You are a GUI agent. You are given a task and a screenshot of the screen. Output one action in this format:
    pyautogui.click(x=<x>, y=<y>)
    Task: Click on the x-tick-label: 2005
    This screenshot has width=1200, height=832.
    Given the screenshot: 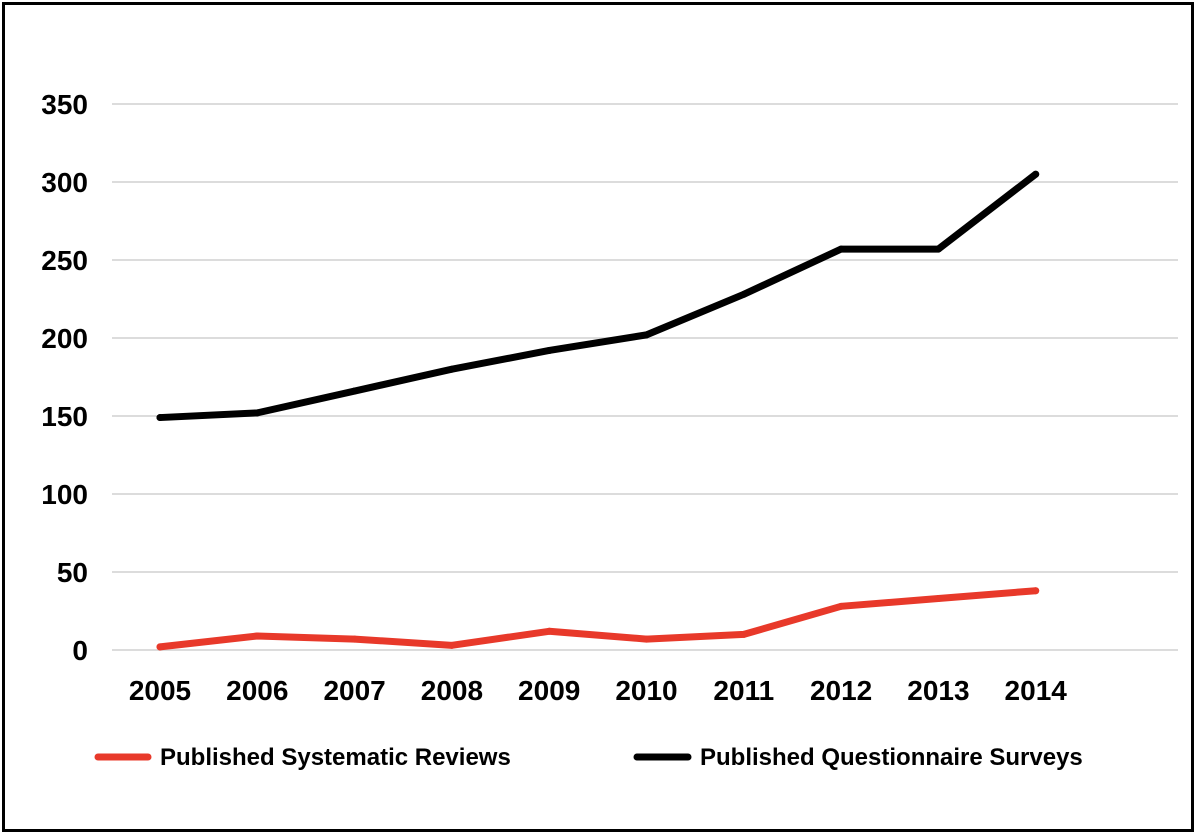 What is the action you would take?
    pyautogui.click(x=160, y=690)
    